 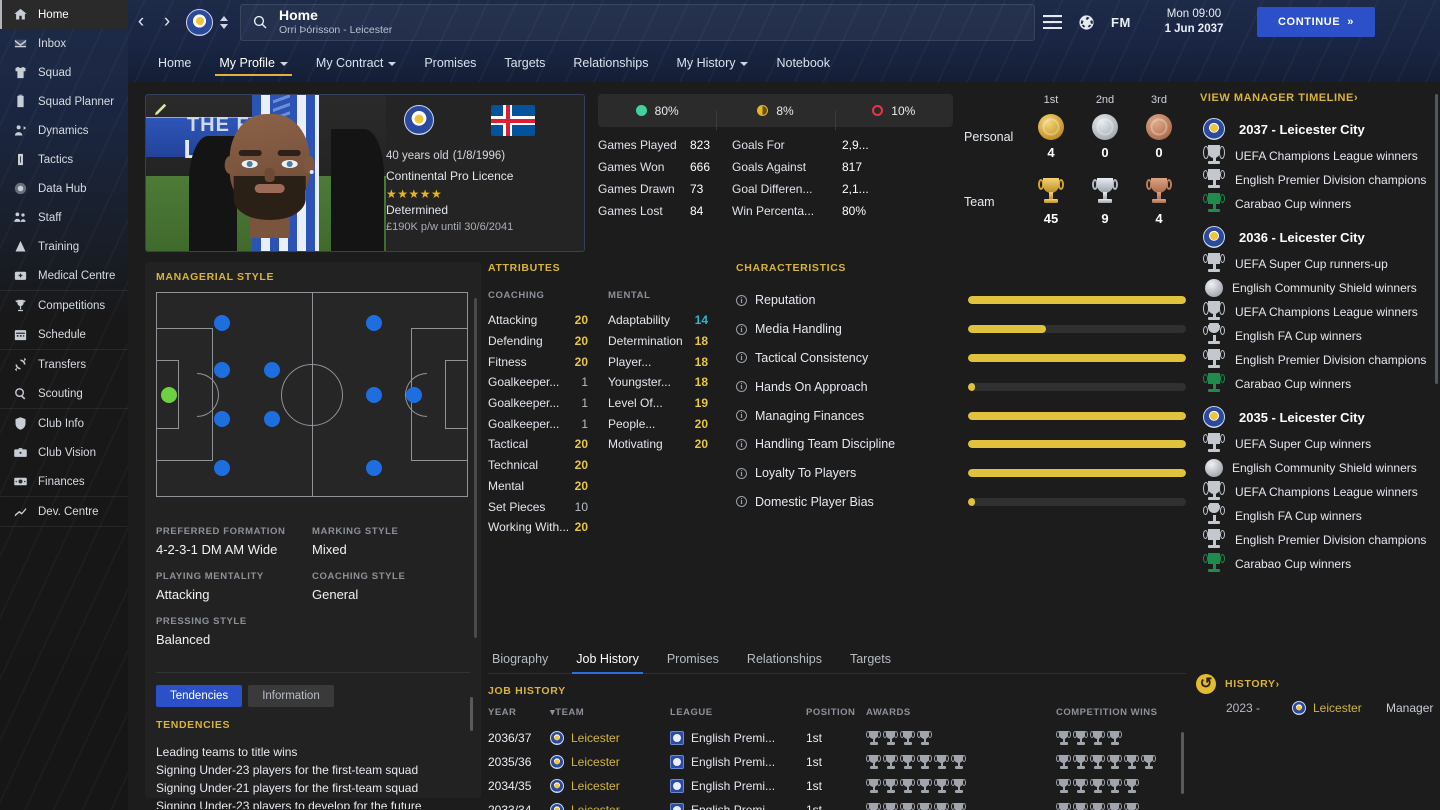 What do you see at coordinates (520, 659) in the screenshot?
I see `subtab-biography: Biography` at bounding box center [520, 659].